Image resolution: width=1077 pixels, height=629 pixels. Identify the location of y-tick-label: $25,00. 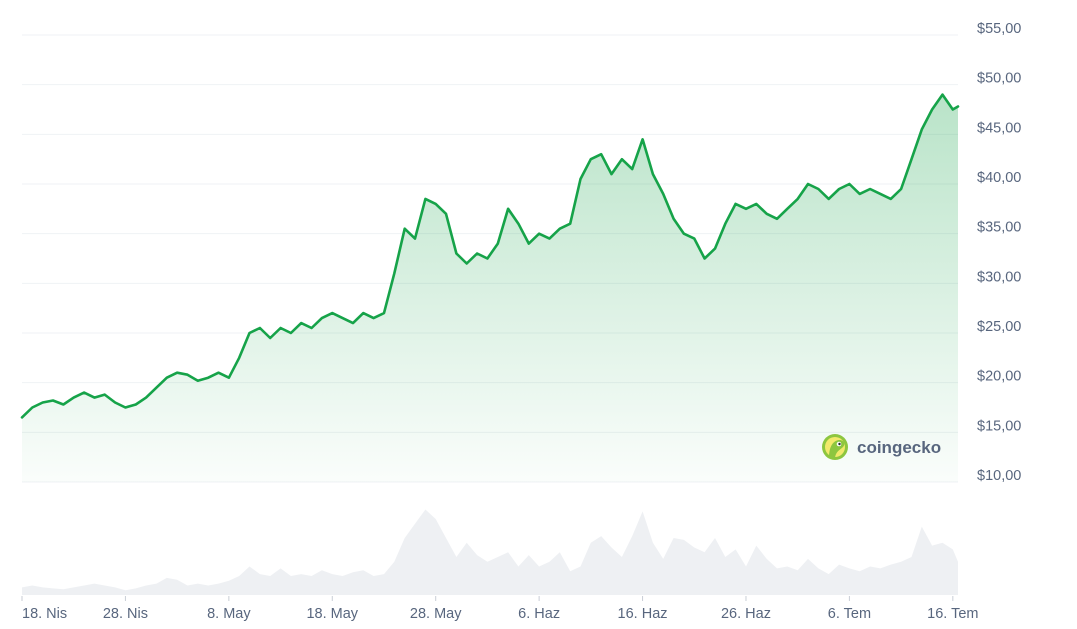
(999, 327).